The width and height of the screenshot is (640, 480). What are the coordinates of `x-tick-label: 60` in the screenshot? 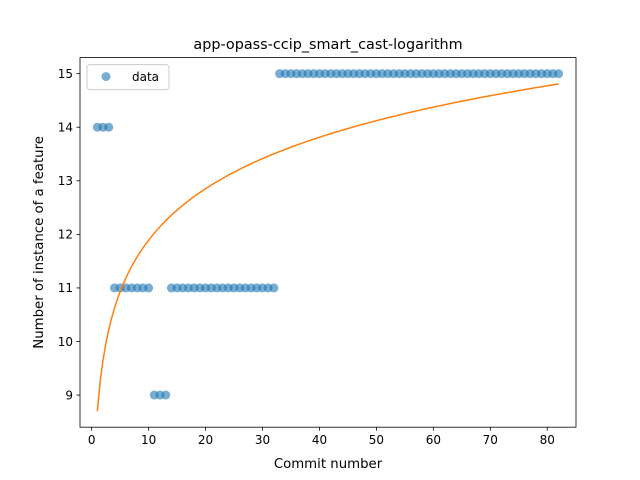 It's located at (433, 440).